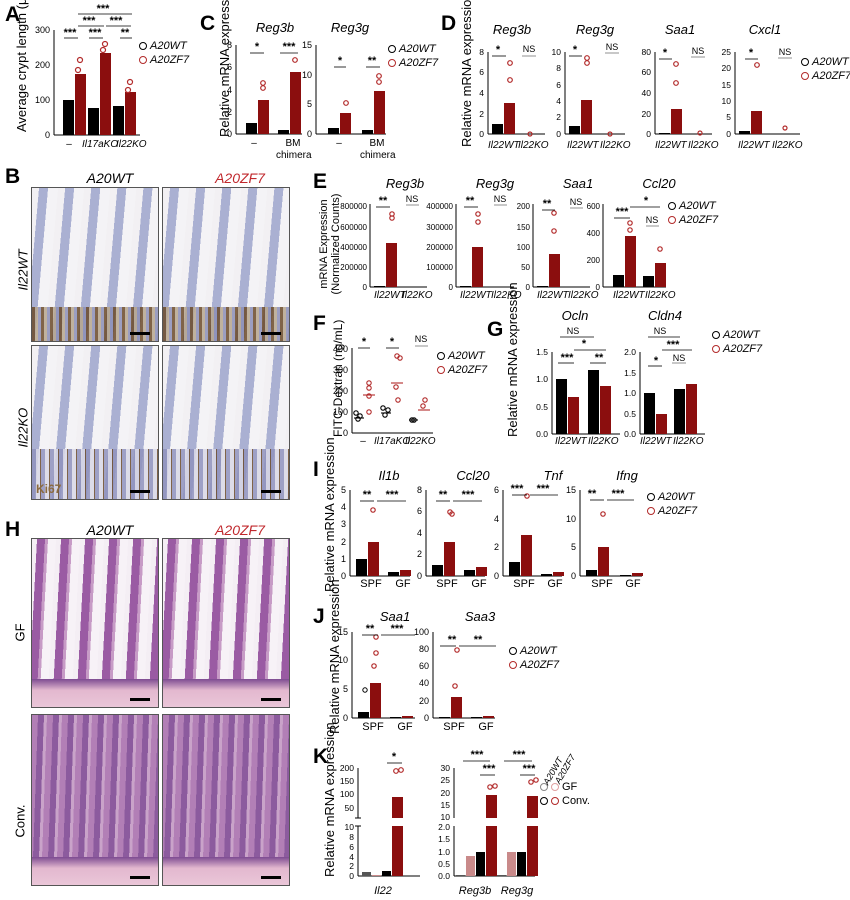  Describe the element at coordinates (389, 475) in the screenshot. I see `gene-title-i-0: Il1b` at that location.